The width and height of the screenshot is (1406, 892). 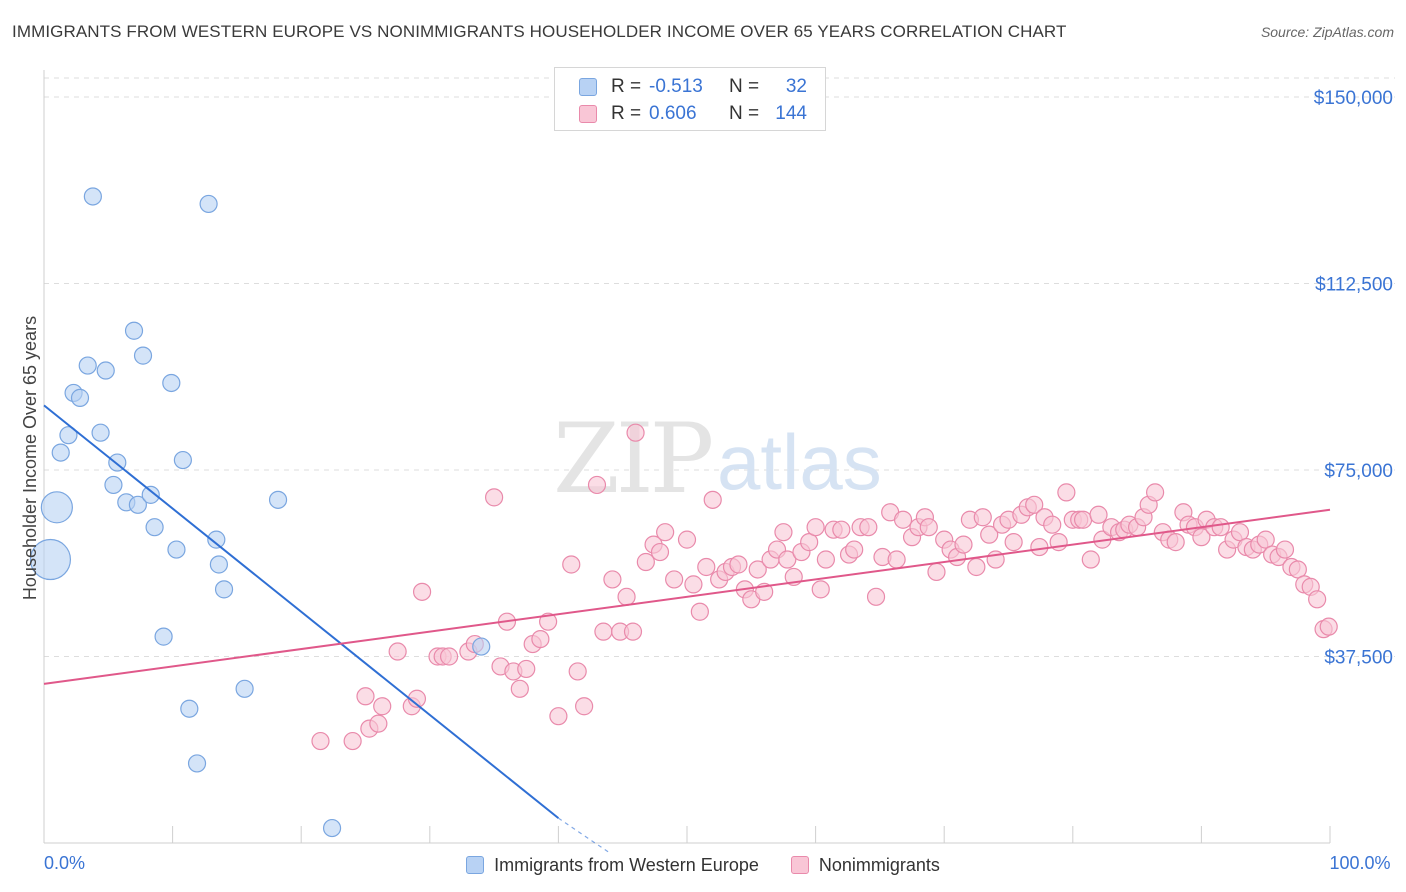 What do you see at coordinates (791, 113) in the screenshot?
I see `n-value: 144` at bounding box center [791, 113].